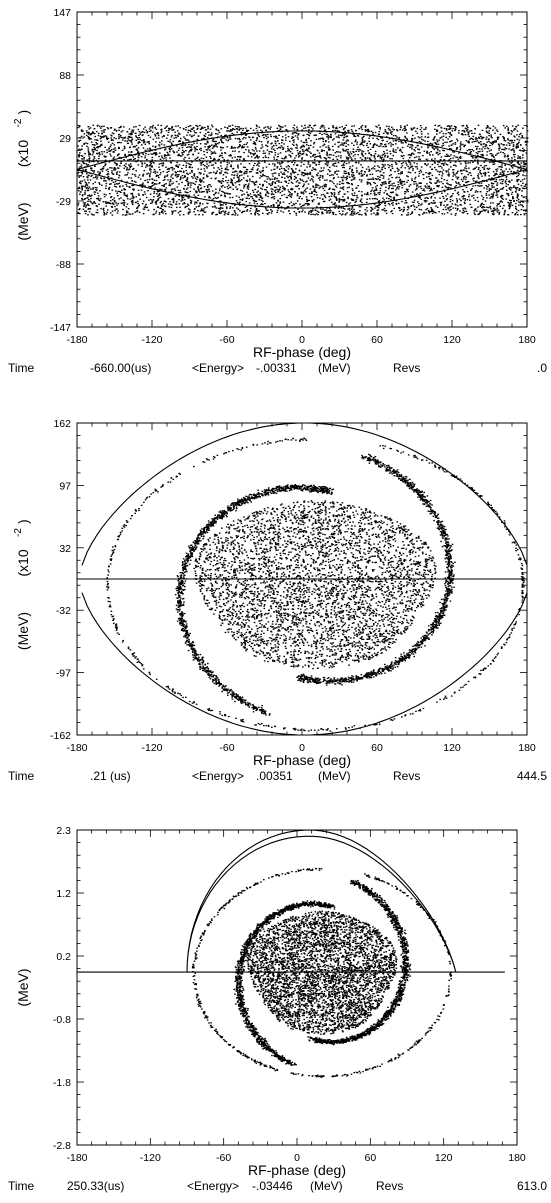 The width and height of the screenshot is (551, 1203). I want to click on footer-energy-value: -.00331, so click(276, 368).